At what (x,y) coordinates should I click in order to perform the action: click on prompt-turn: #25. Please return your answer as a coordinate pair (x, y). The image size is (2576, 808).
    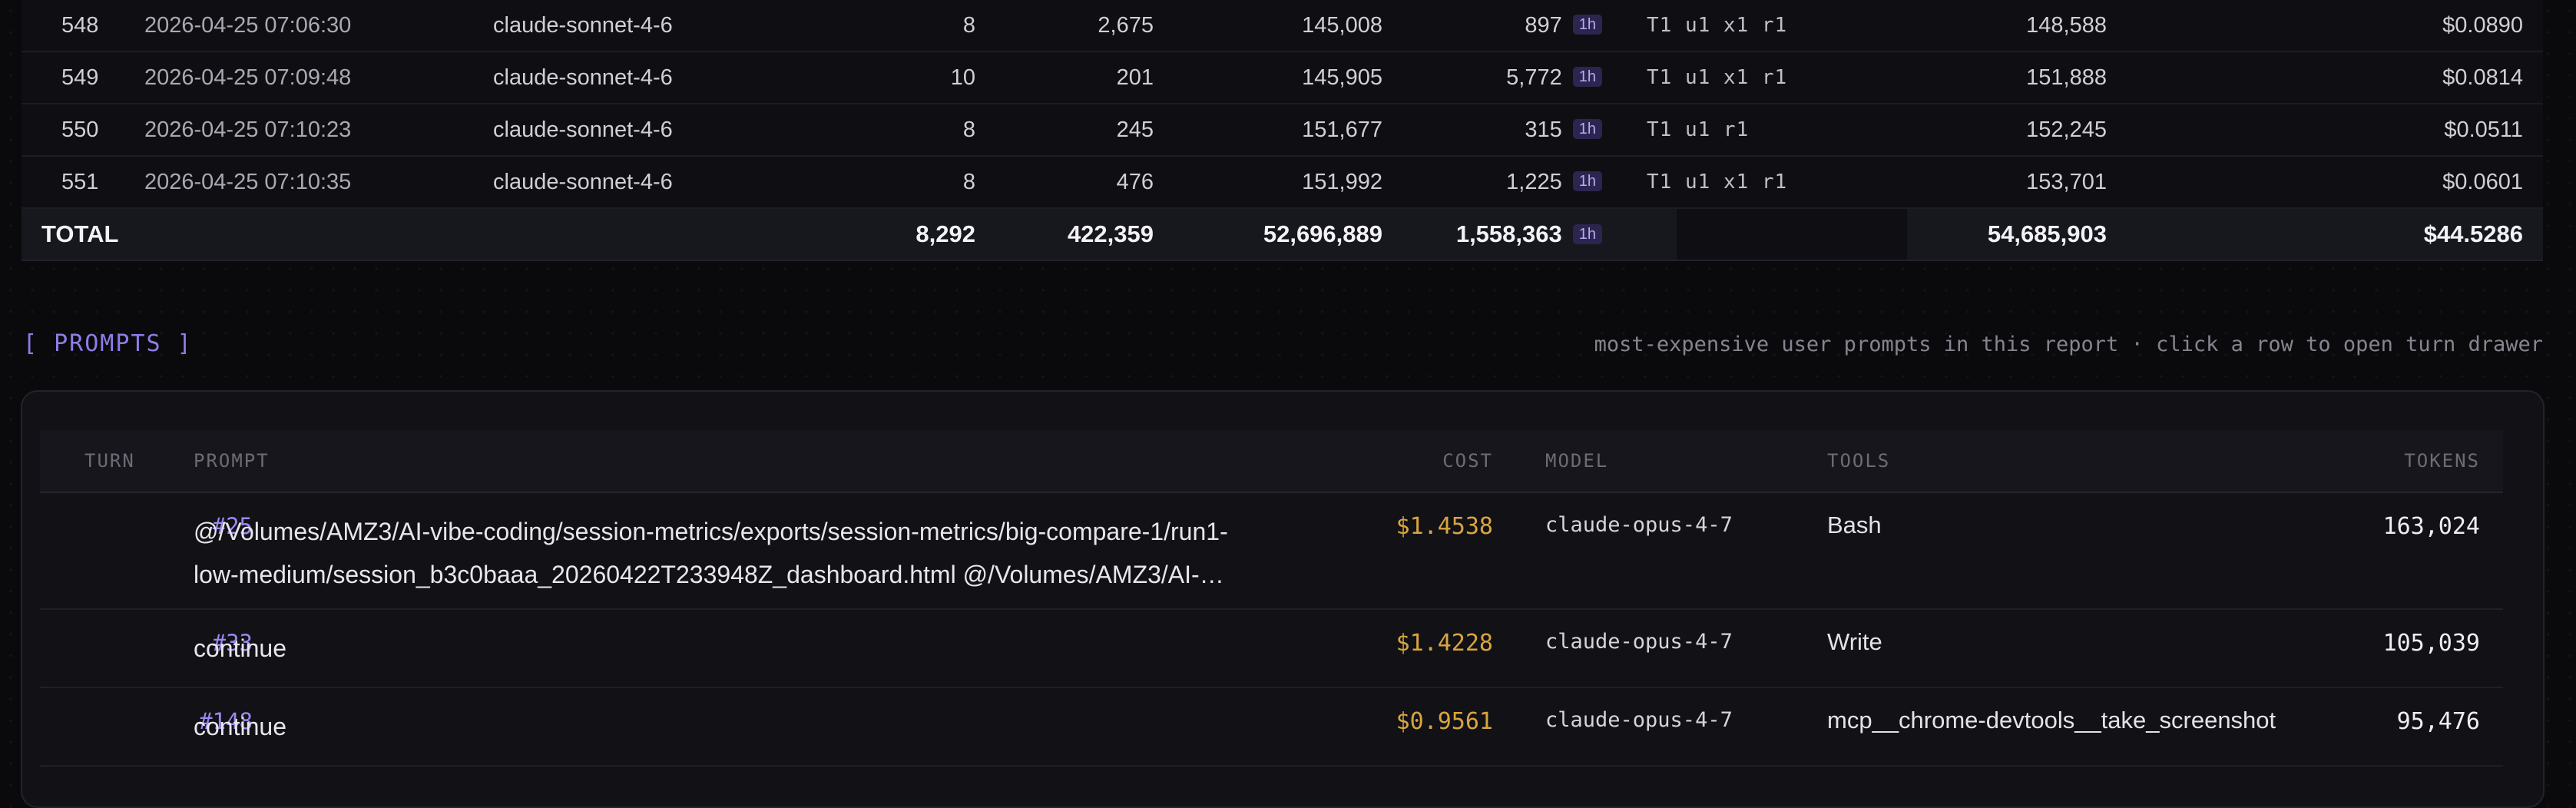
    Looking at the image, I should click on (232, 526).